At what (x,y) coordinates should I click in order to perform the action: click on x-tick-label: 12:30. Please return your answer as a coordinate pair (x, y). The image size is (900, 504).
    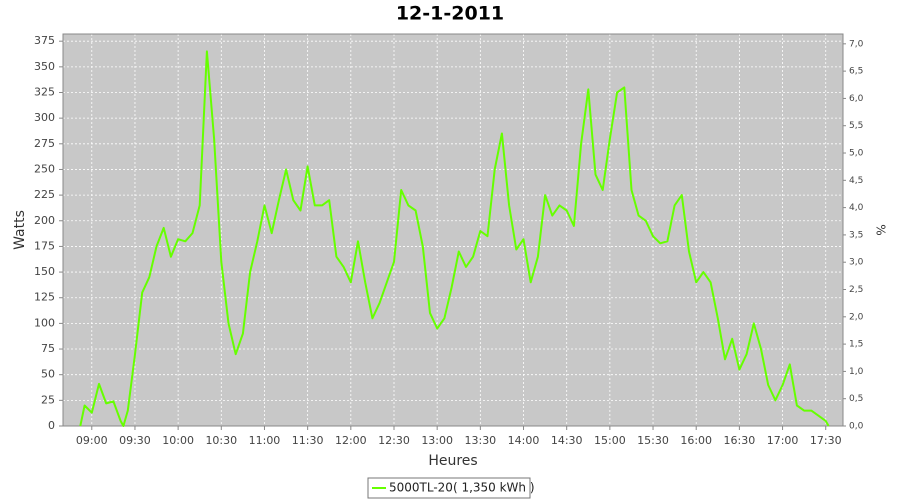
    Looking at the image, I should click on (394, 440).